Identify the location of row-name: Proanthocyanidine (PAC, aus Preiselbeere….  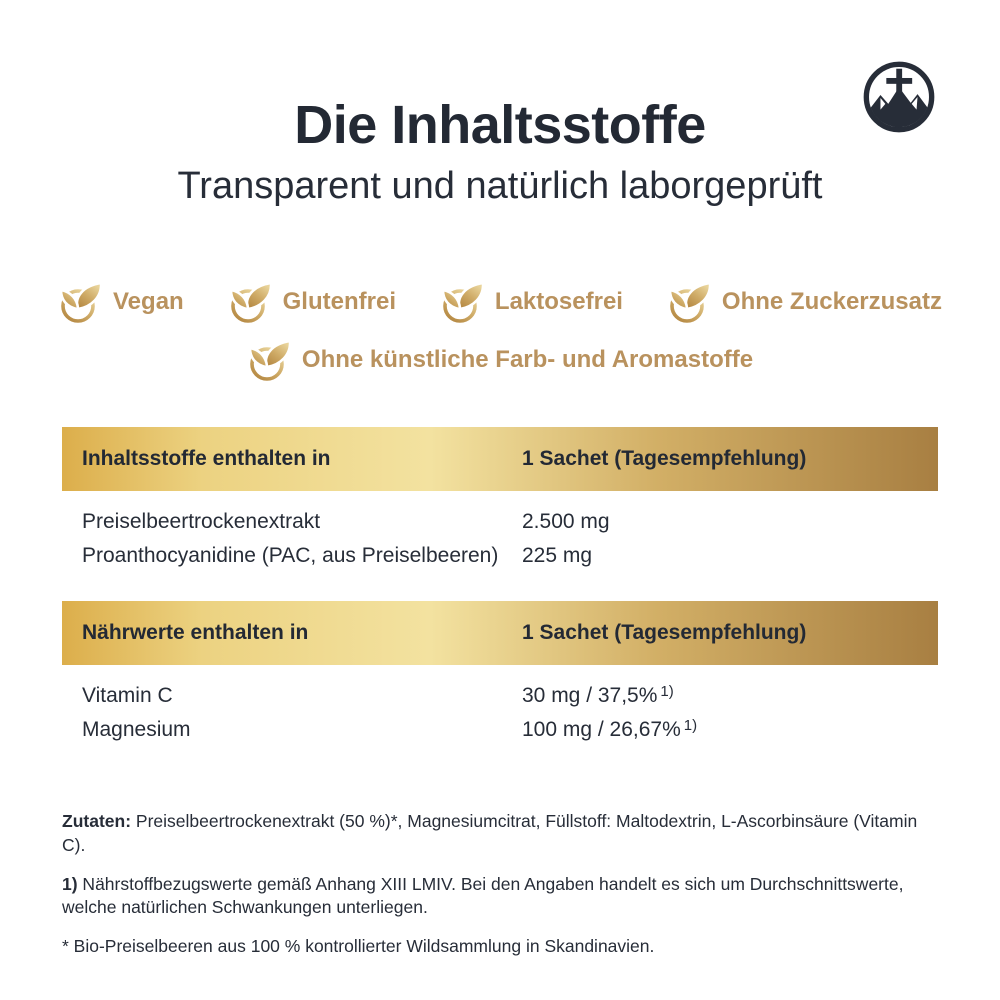
(290, 556).